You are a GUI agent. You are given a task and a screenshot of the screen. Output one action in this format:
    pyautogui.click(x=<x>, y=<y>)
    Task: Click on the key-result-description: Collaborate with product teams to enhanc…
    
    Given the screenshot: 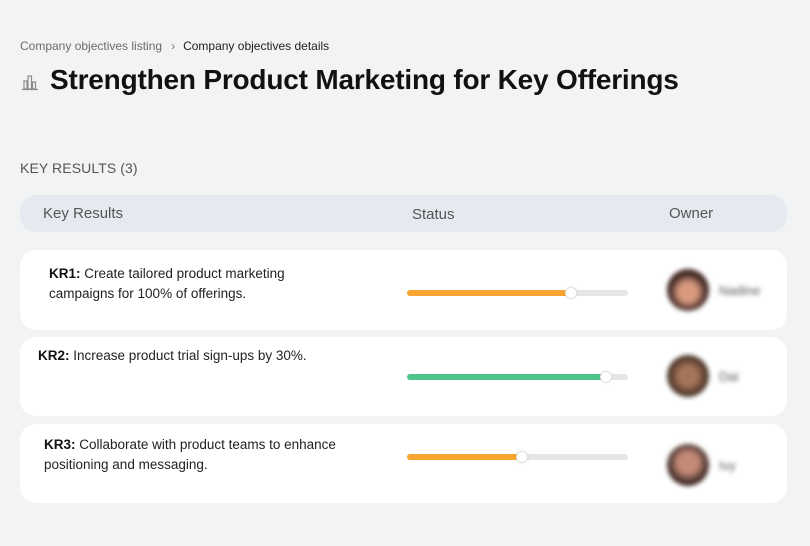 What is the action you would take?
    pyautogui.click(x=190, y=454)
    